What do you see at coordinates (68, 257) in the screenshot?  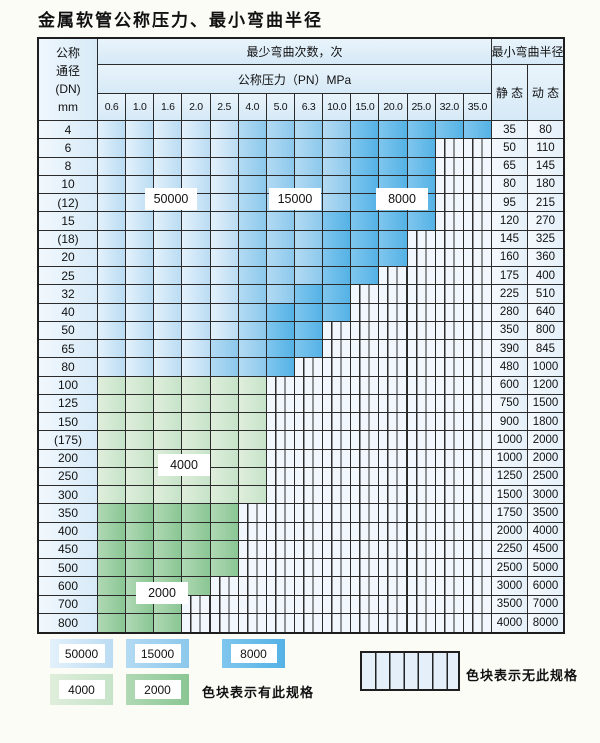 I see `dn-cell: 20` at bounding box center [68, 257].